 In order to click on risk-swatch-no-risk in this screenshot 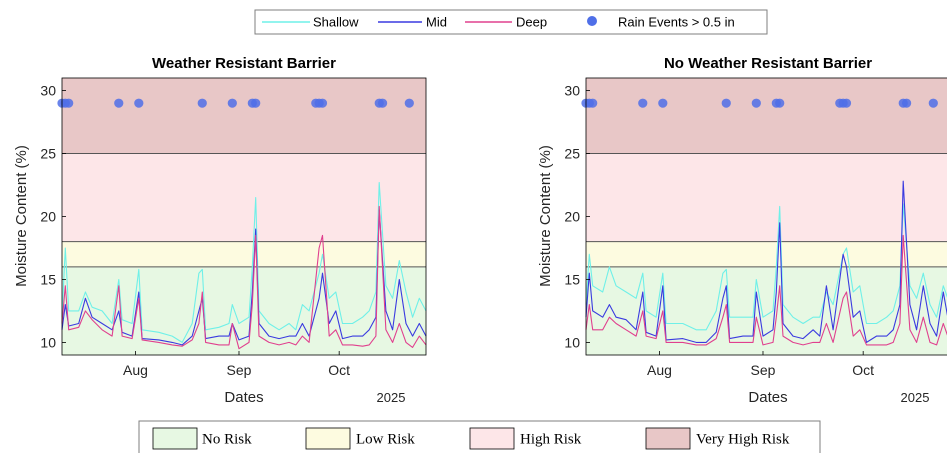, I will do `click(175, 438)`.